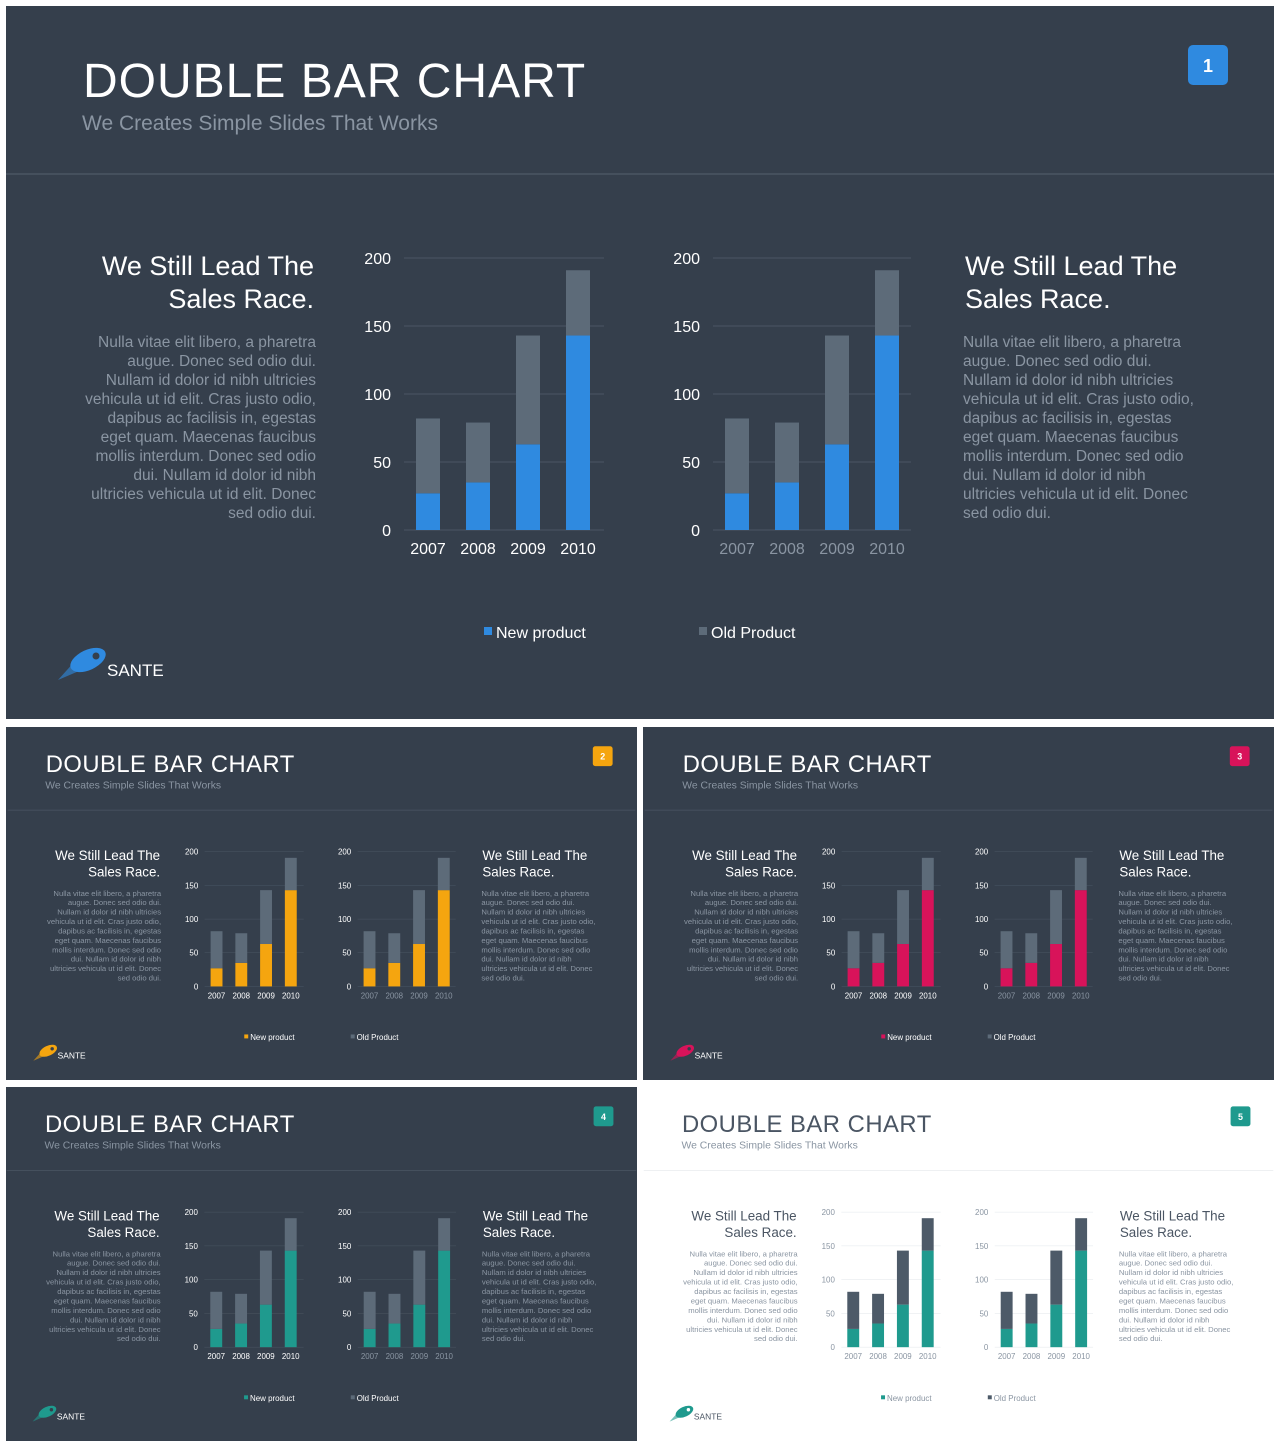 This screenshot has height=1447, width=1280. What do you see at coordinates (1015, 1398) in the screenshot?
I see `legend-label-old-product: Old Product` at bounding box center [1015, 1398].